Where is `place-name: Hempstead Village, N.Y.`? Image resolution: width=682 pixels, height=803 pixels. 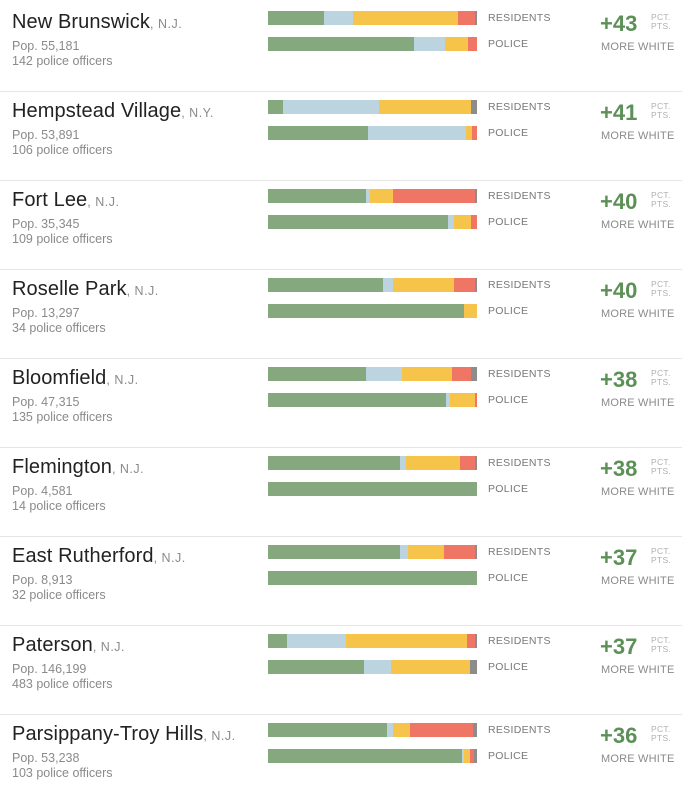 place-name: Hempstead Village, N.Y. is located at coordinates (113, 111).